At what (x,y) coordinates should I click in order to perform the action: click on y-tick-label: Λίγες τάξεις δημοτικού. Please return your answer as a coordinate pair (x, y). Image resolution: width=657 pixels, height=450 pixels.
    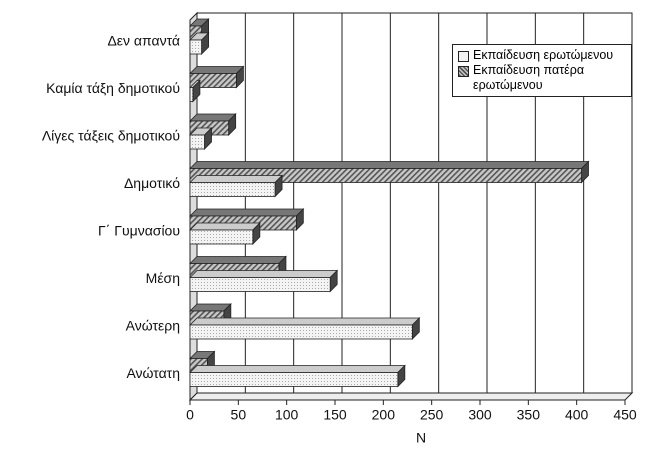
    Looking at the image, I should click on (111, 135).